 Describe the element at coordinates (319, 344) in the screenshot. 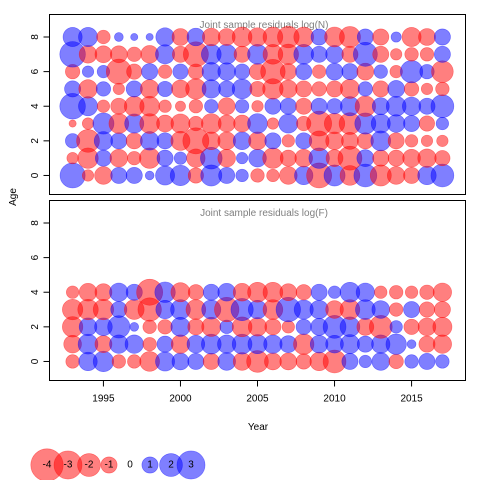

I see `bubble-age1-year2009` at that location.